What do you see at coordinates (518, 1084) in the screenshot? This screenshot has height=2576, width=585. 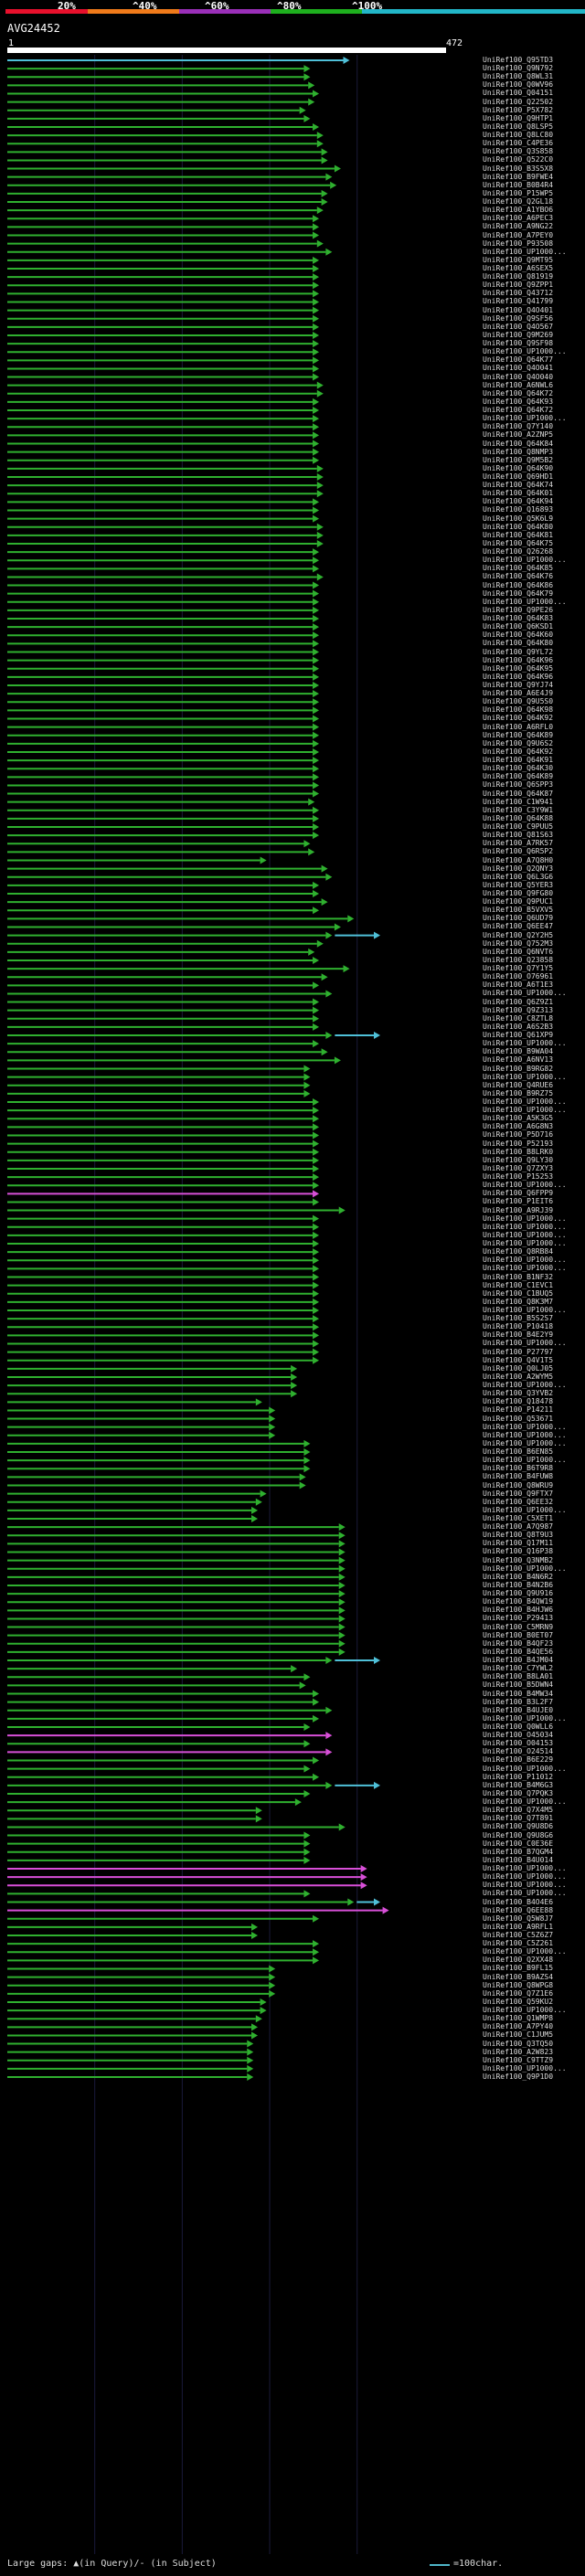 I see `hit-label: UniRef100_Q4RUE6` at bounding box center [518, 1084].